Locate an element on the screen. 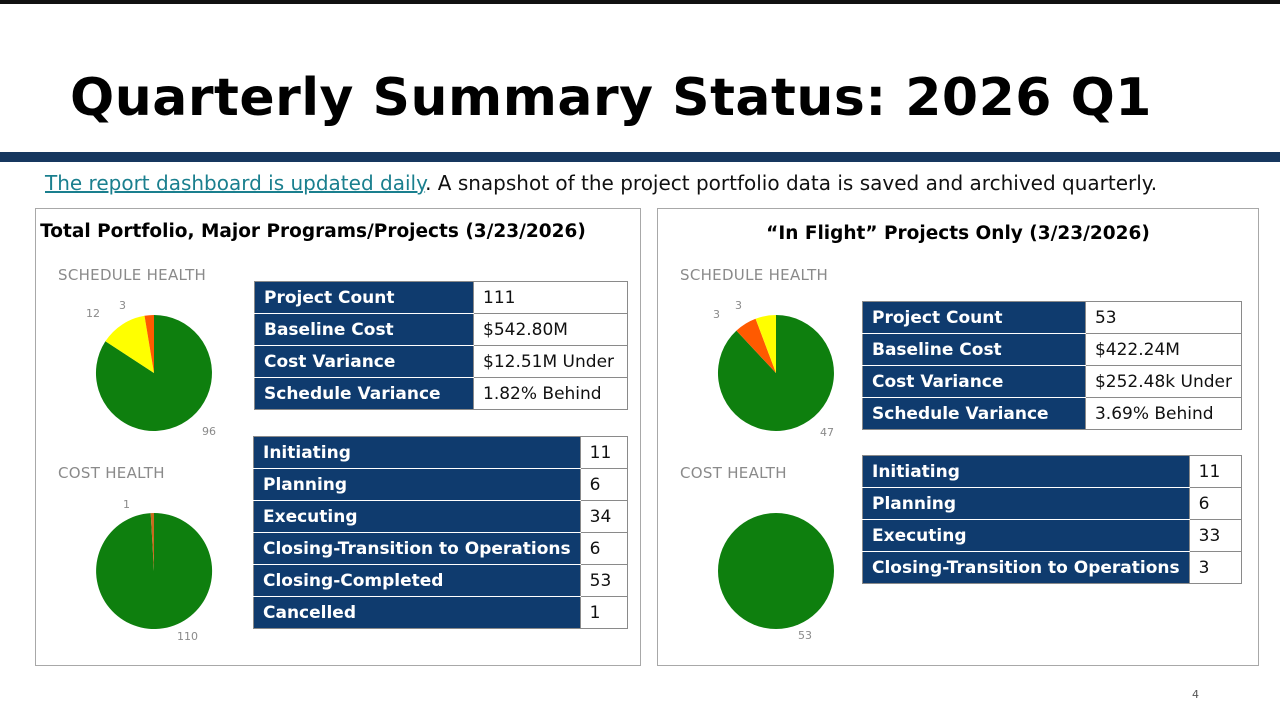  table-row: Cost Variance $252.48k Under is located at coordinates (1052, 381).